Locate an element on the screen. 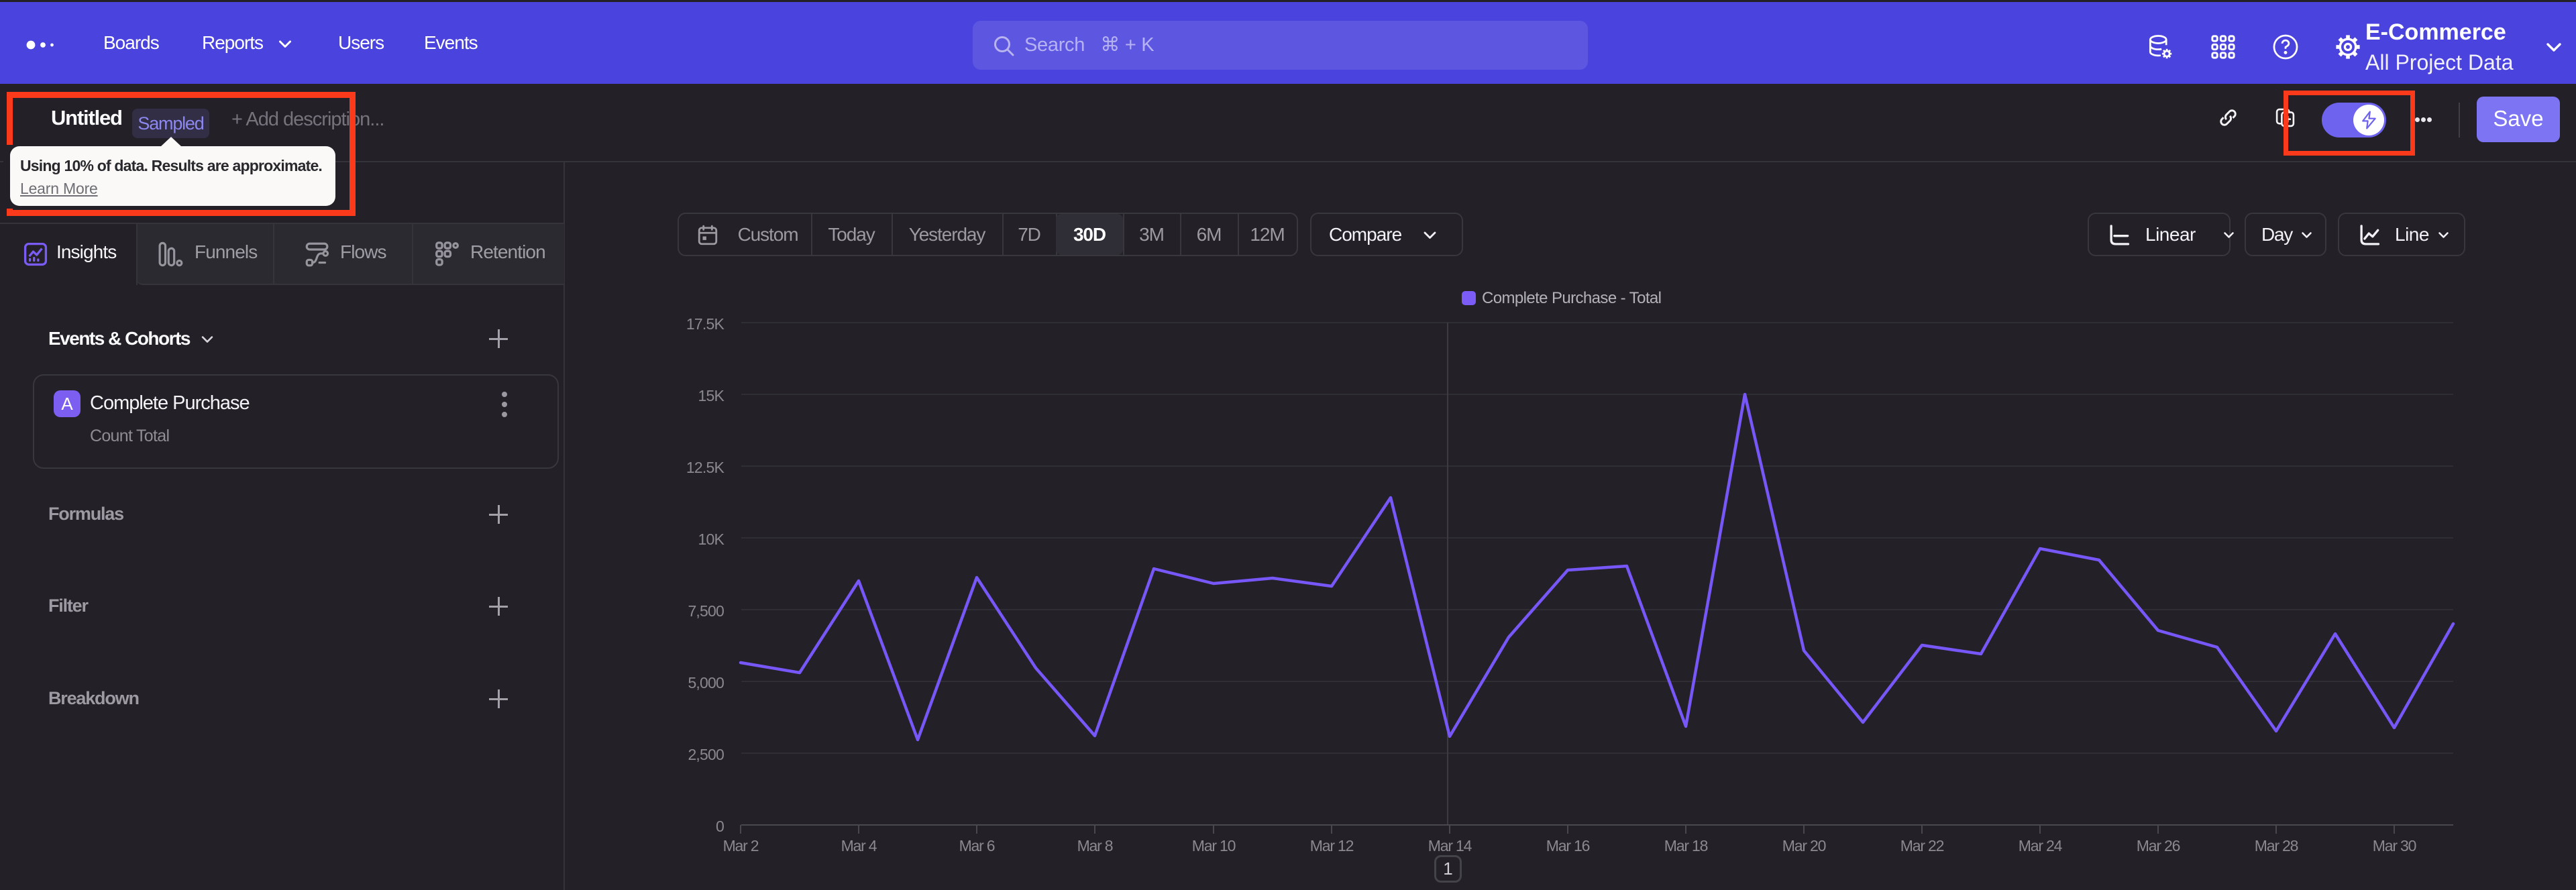 The height and width of the screenshot is (890, 2576). svg-text: 2,500 is located at coordinates (706, 754).